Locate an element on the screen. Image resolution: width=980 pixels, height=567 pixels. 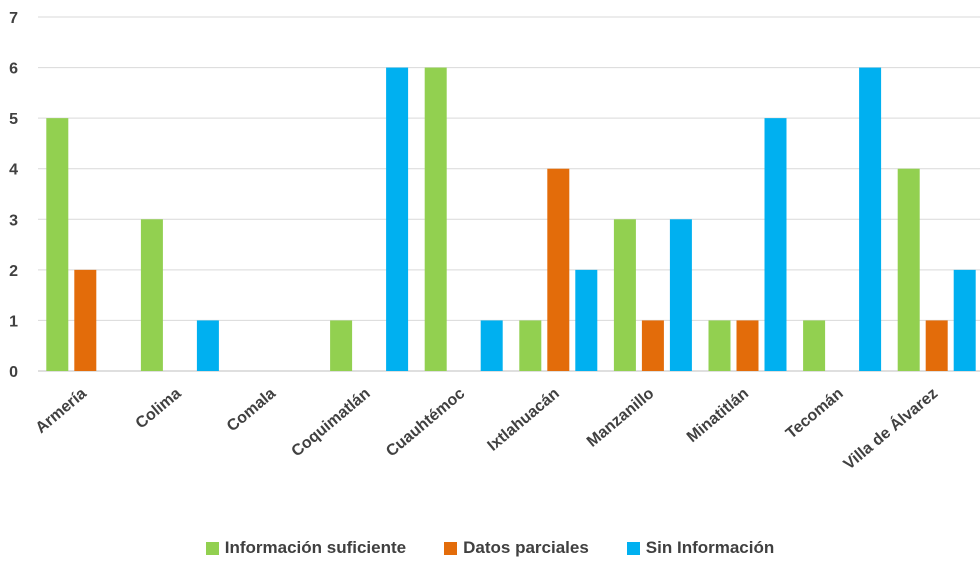
y-tick-label: 5 is located at coordinates (13, 119).